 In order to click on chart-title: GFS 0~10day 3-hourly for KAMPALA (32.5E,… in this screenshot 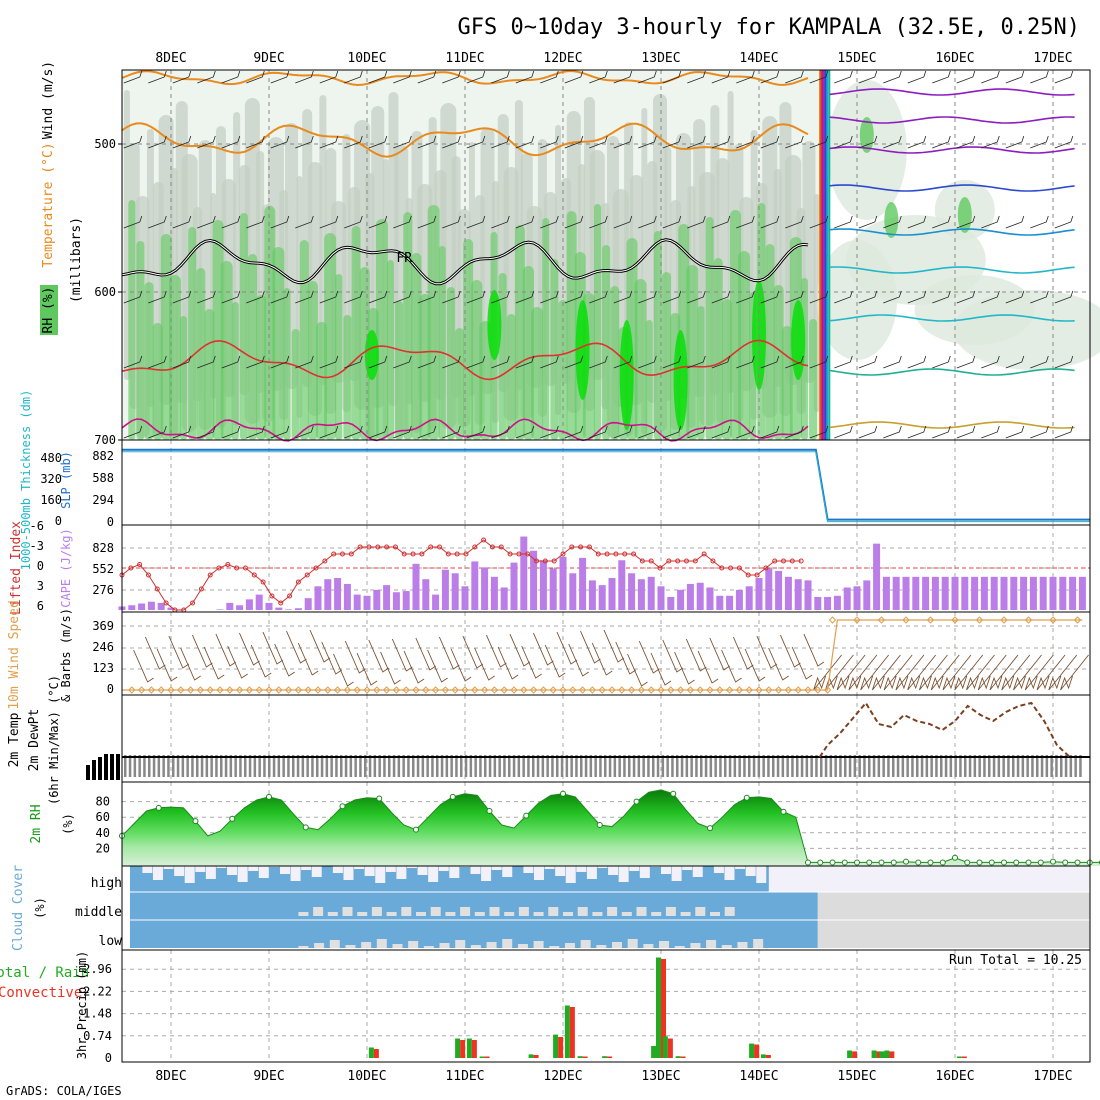, I will do `click(768, 27)`.